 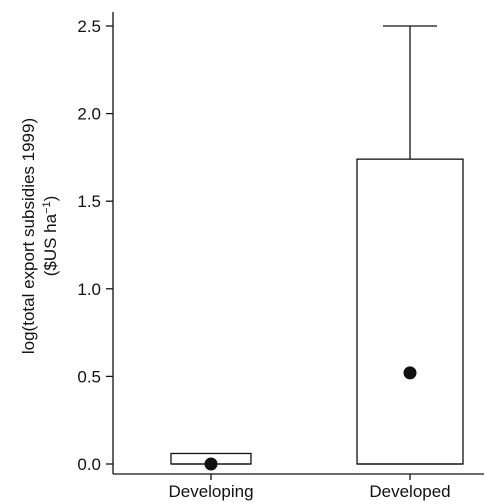 I want to click on box-developing, so click(x=211, y=461).